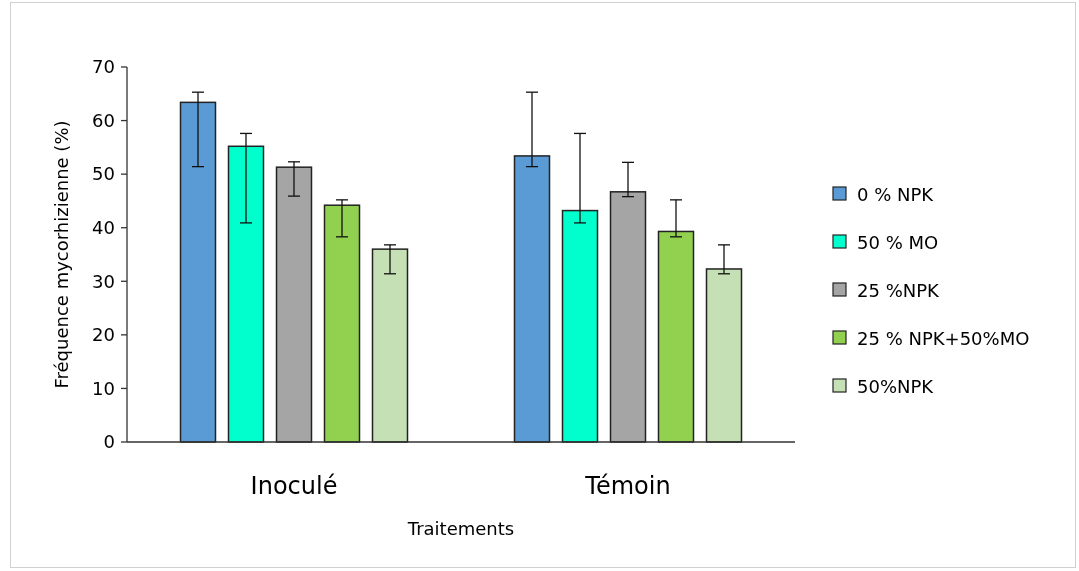 The image size is (1079, 571). I want to click on x-tick-label: Inoculé, so click(294, 486).